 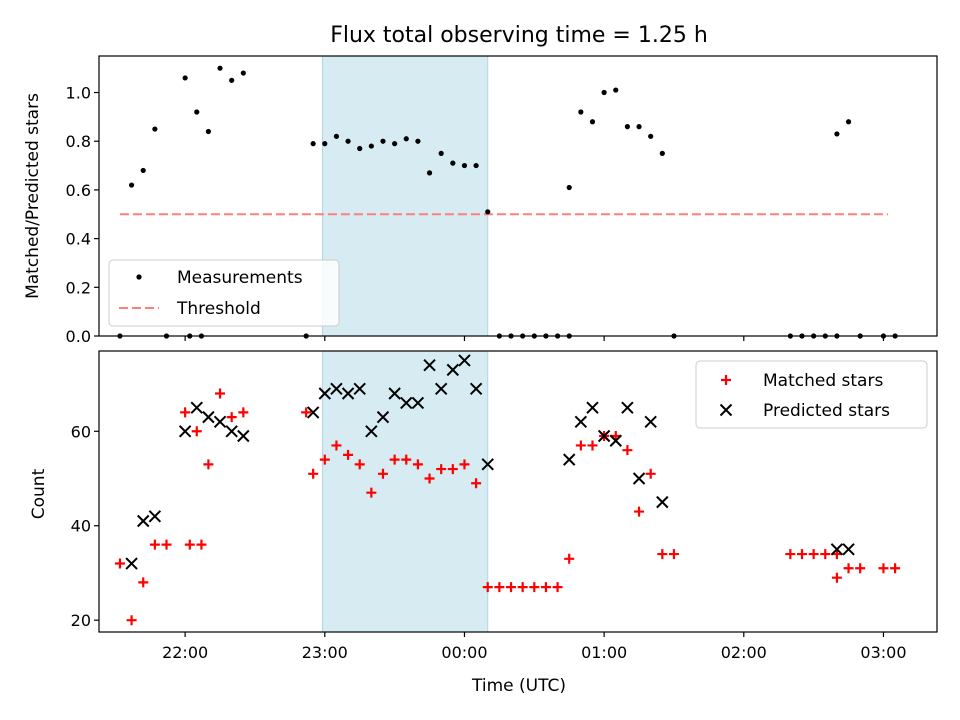 What do you see at coordinates (519, 35) in the screenshot?
I see `figure-title: Flux total observing time = 1.25 h` at bounding box center [519, 35].